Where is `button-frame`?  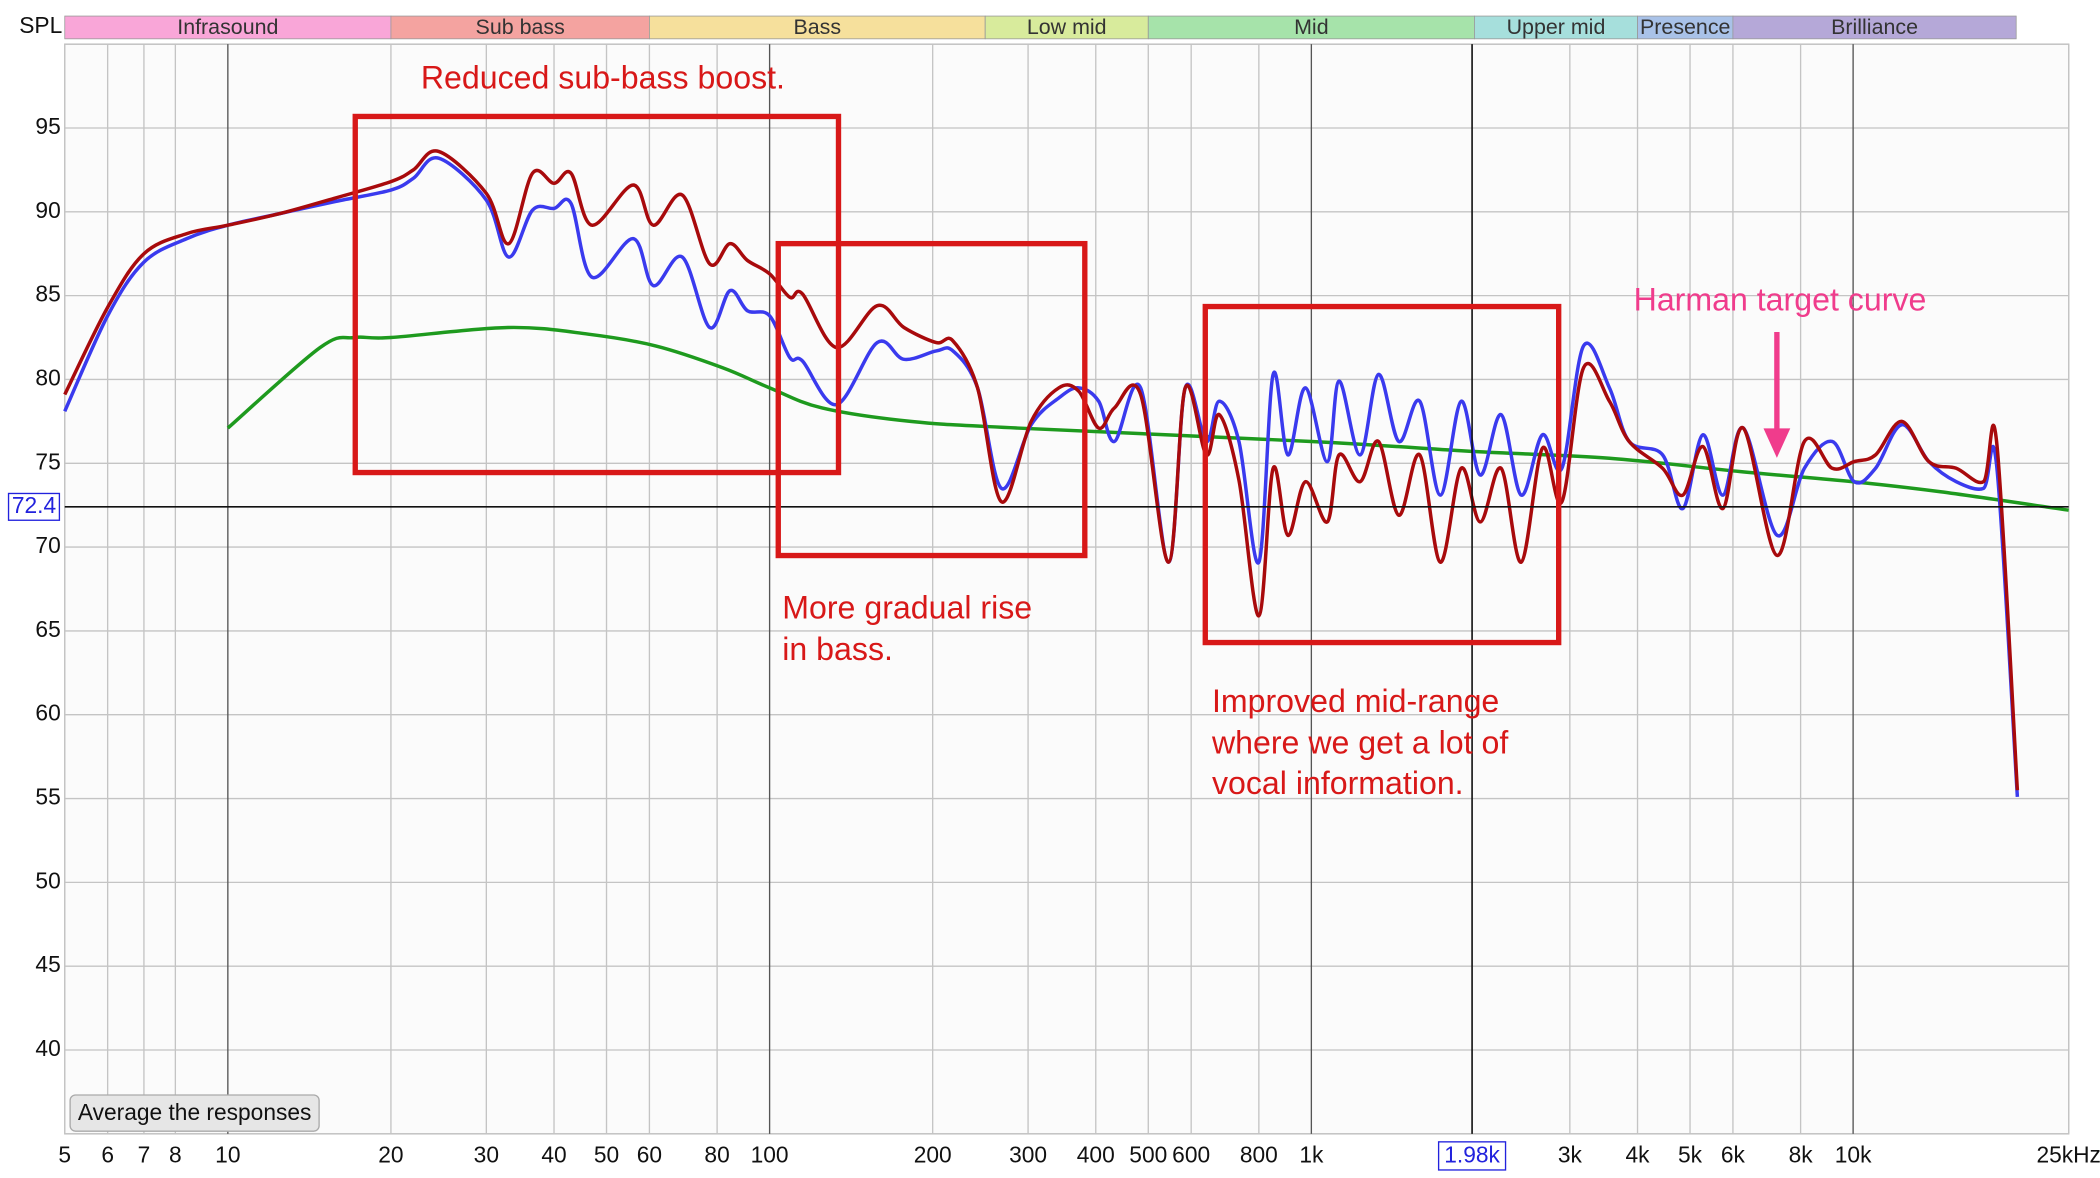 button-frame is located at coordinates (194, 1113).